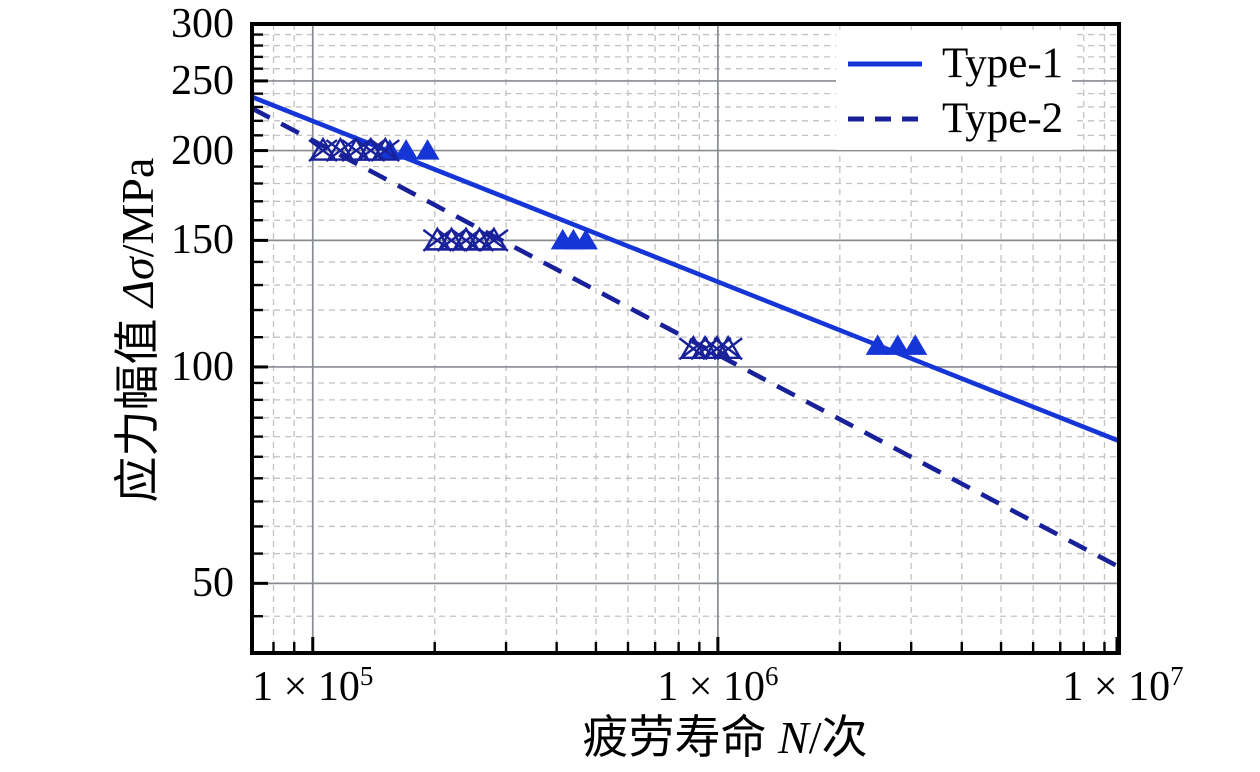  Describe the element at coordinates (838, 737) in the screenshot. I see `x-axis-title-unit: /次` at that location.